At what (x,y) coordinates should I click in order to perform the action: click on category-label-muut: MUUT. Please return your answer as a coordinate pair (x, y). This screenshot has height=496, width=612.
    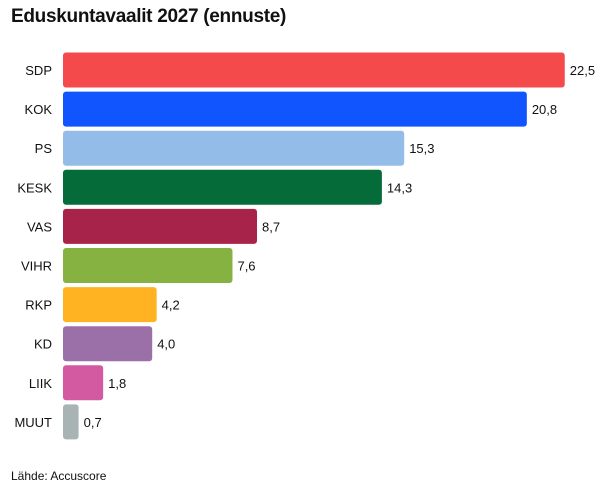
    Looking at the image, I should click on (33, 422).